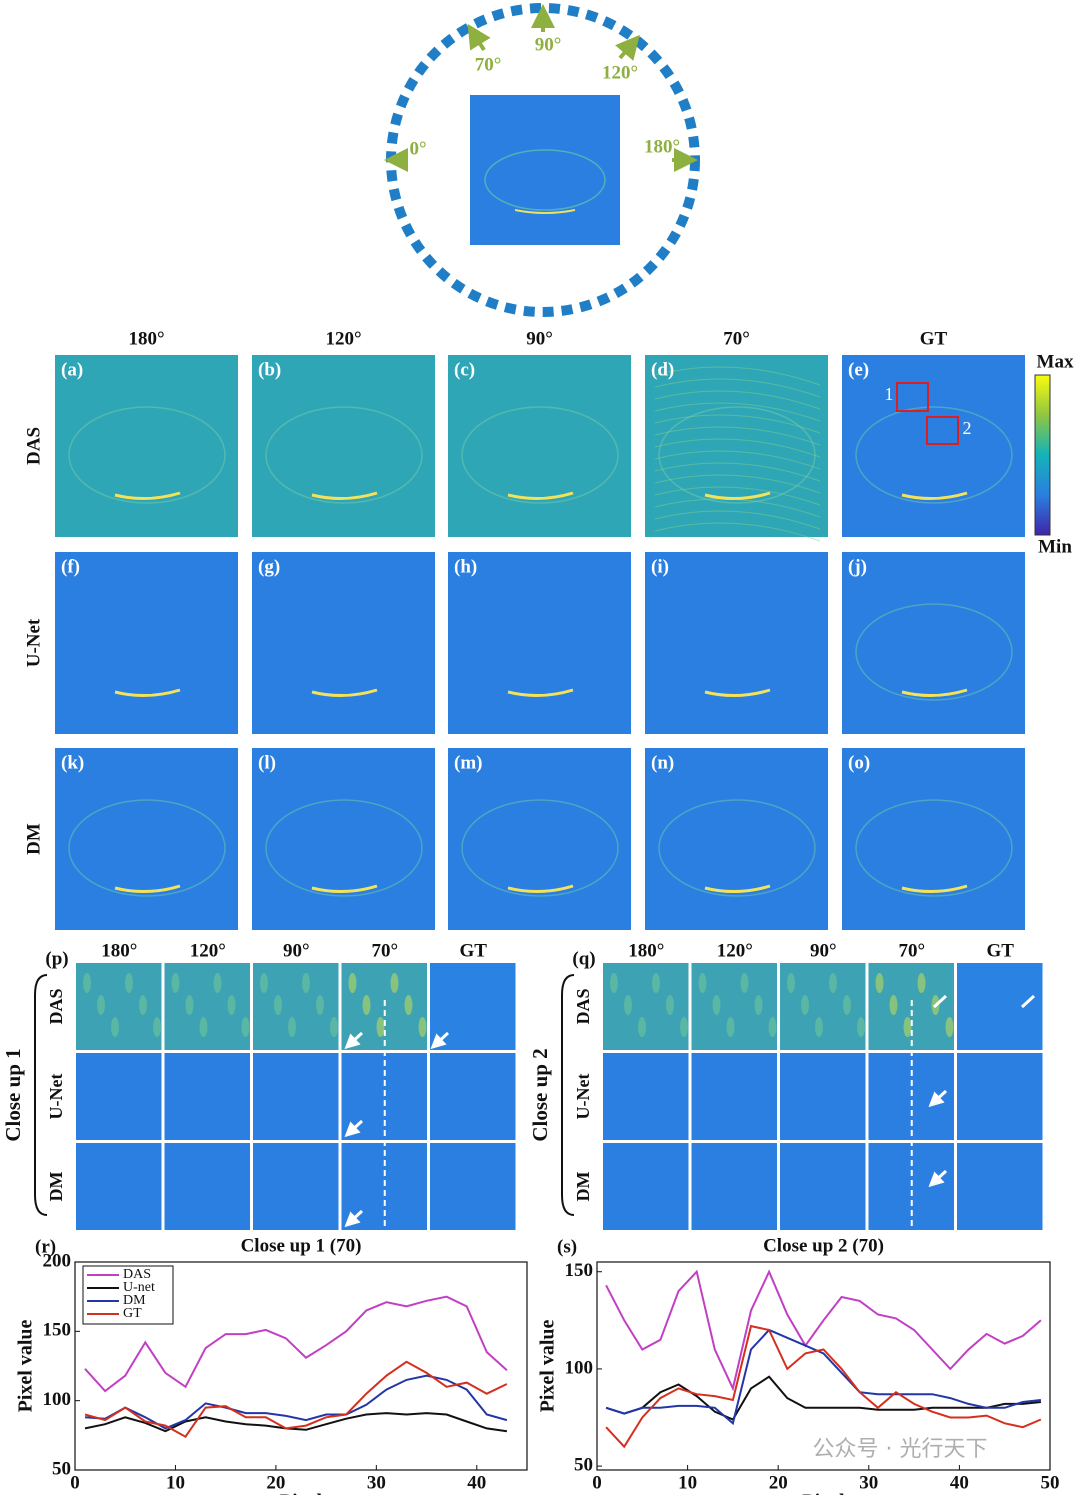 Image resolution: width=1080 pixels, height=1495 pixels. Describe the element at coordinates (568, 1095) in the screenshot. I see `bracket` at that location.